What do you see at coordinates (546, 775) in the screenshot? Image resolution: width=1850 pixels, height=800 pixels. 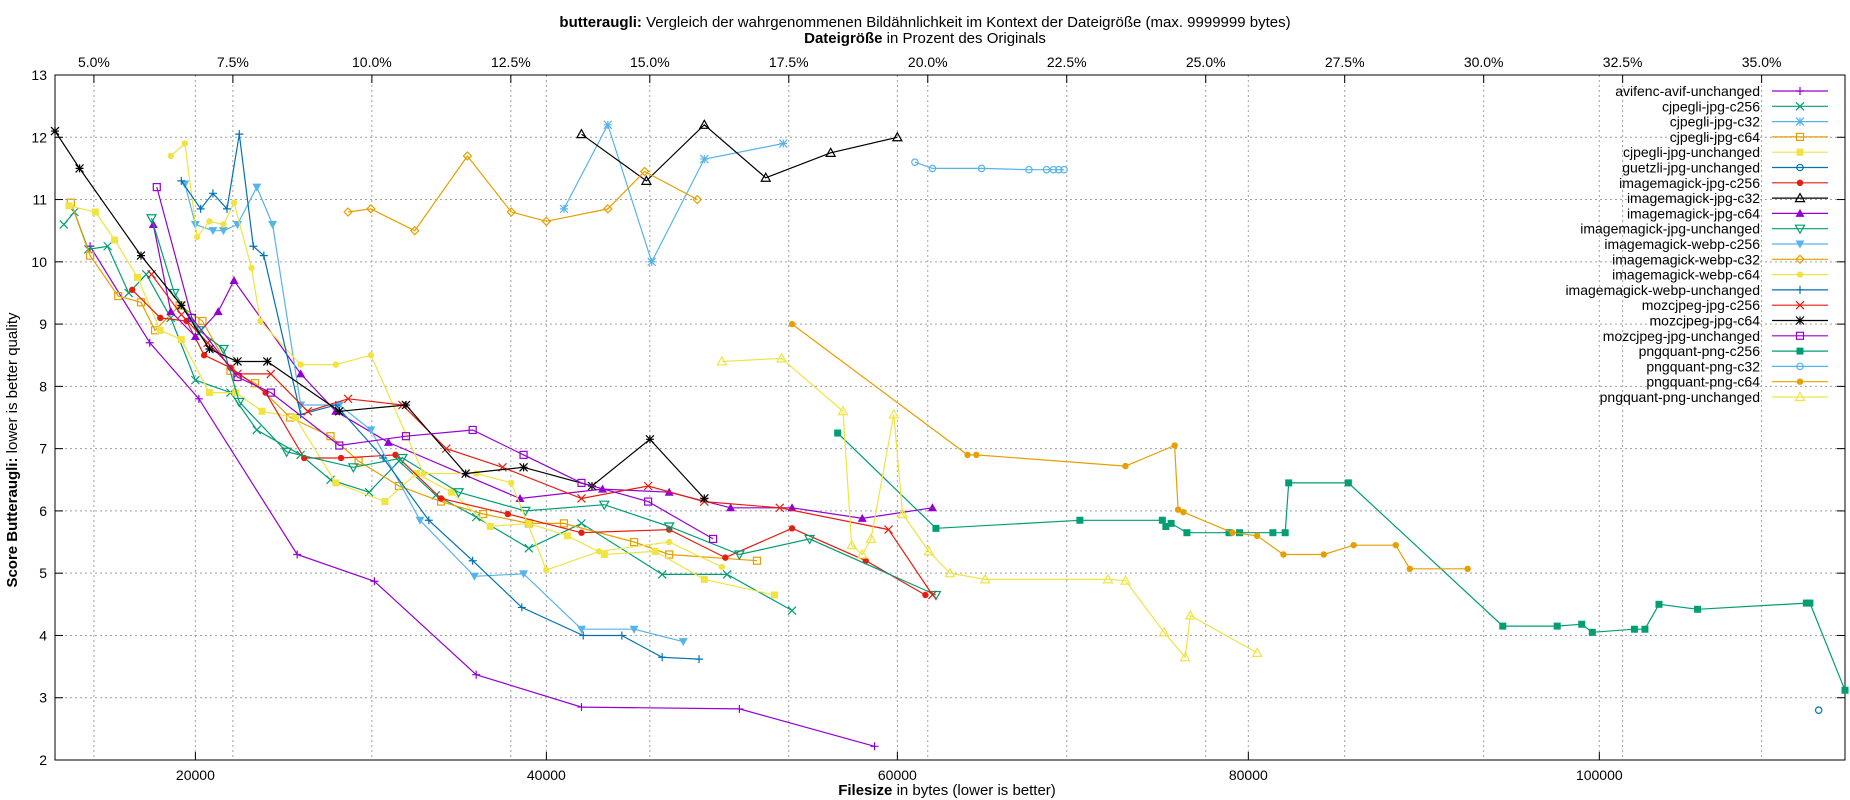 I see `x-tick-label: 40000` at bounding box center [546, 775].